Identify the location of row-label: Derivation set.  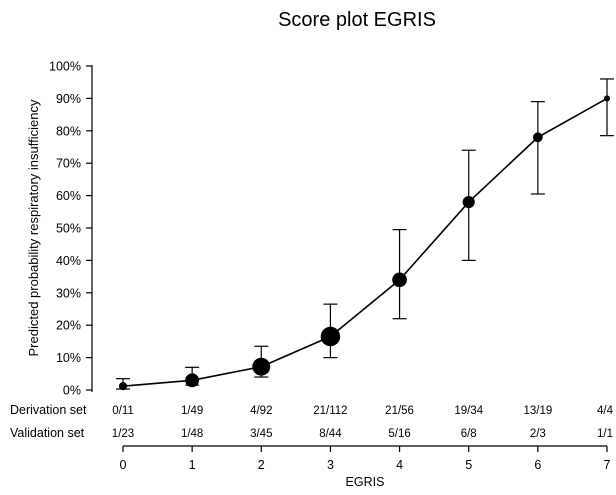
(48, 410).